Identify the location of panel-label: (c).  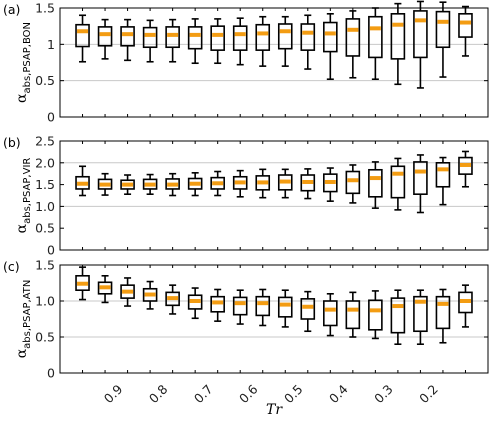
(11, 266).